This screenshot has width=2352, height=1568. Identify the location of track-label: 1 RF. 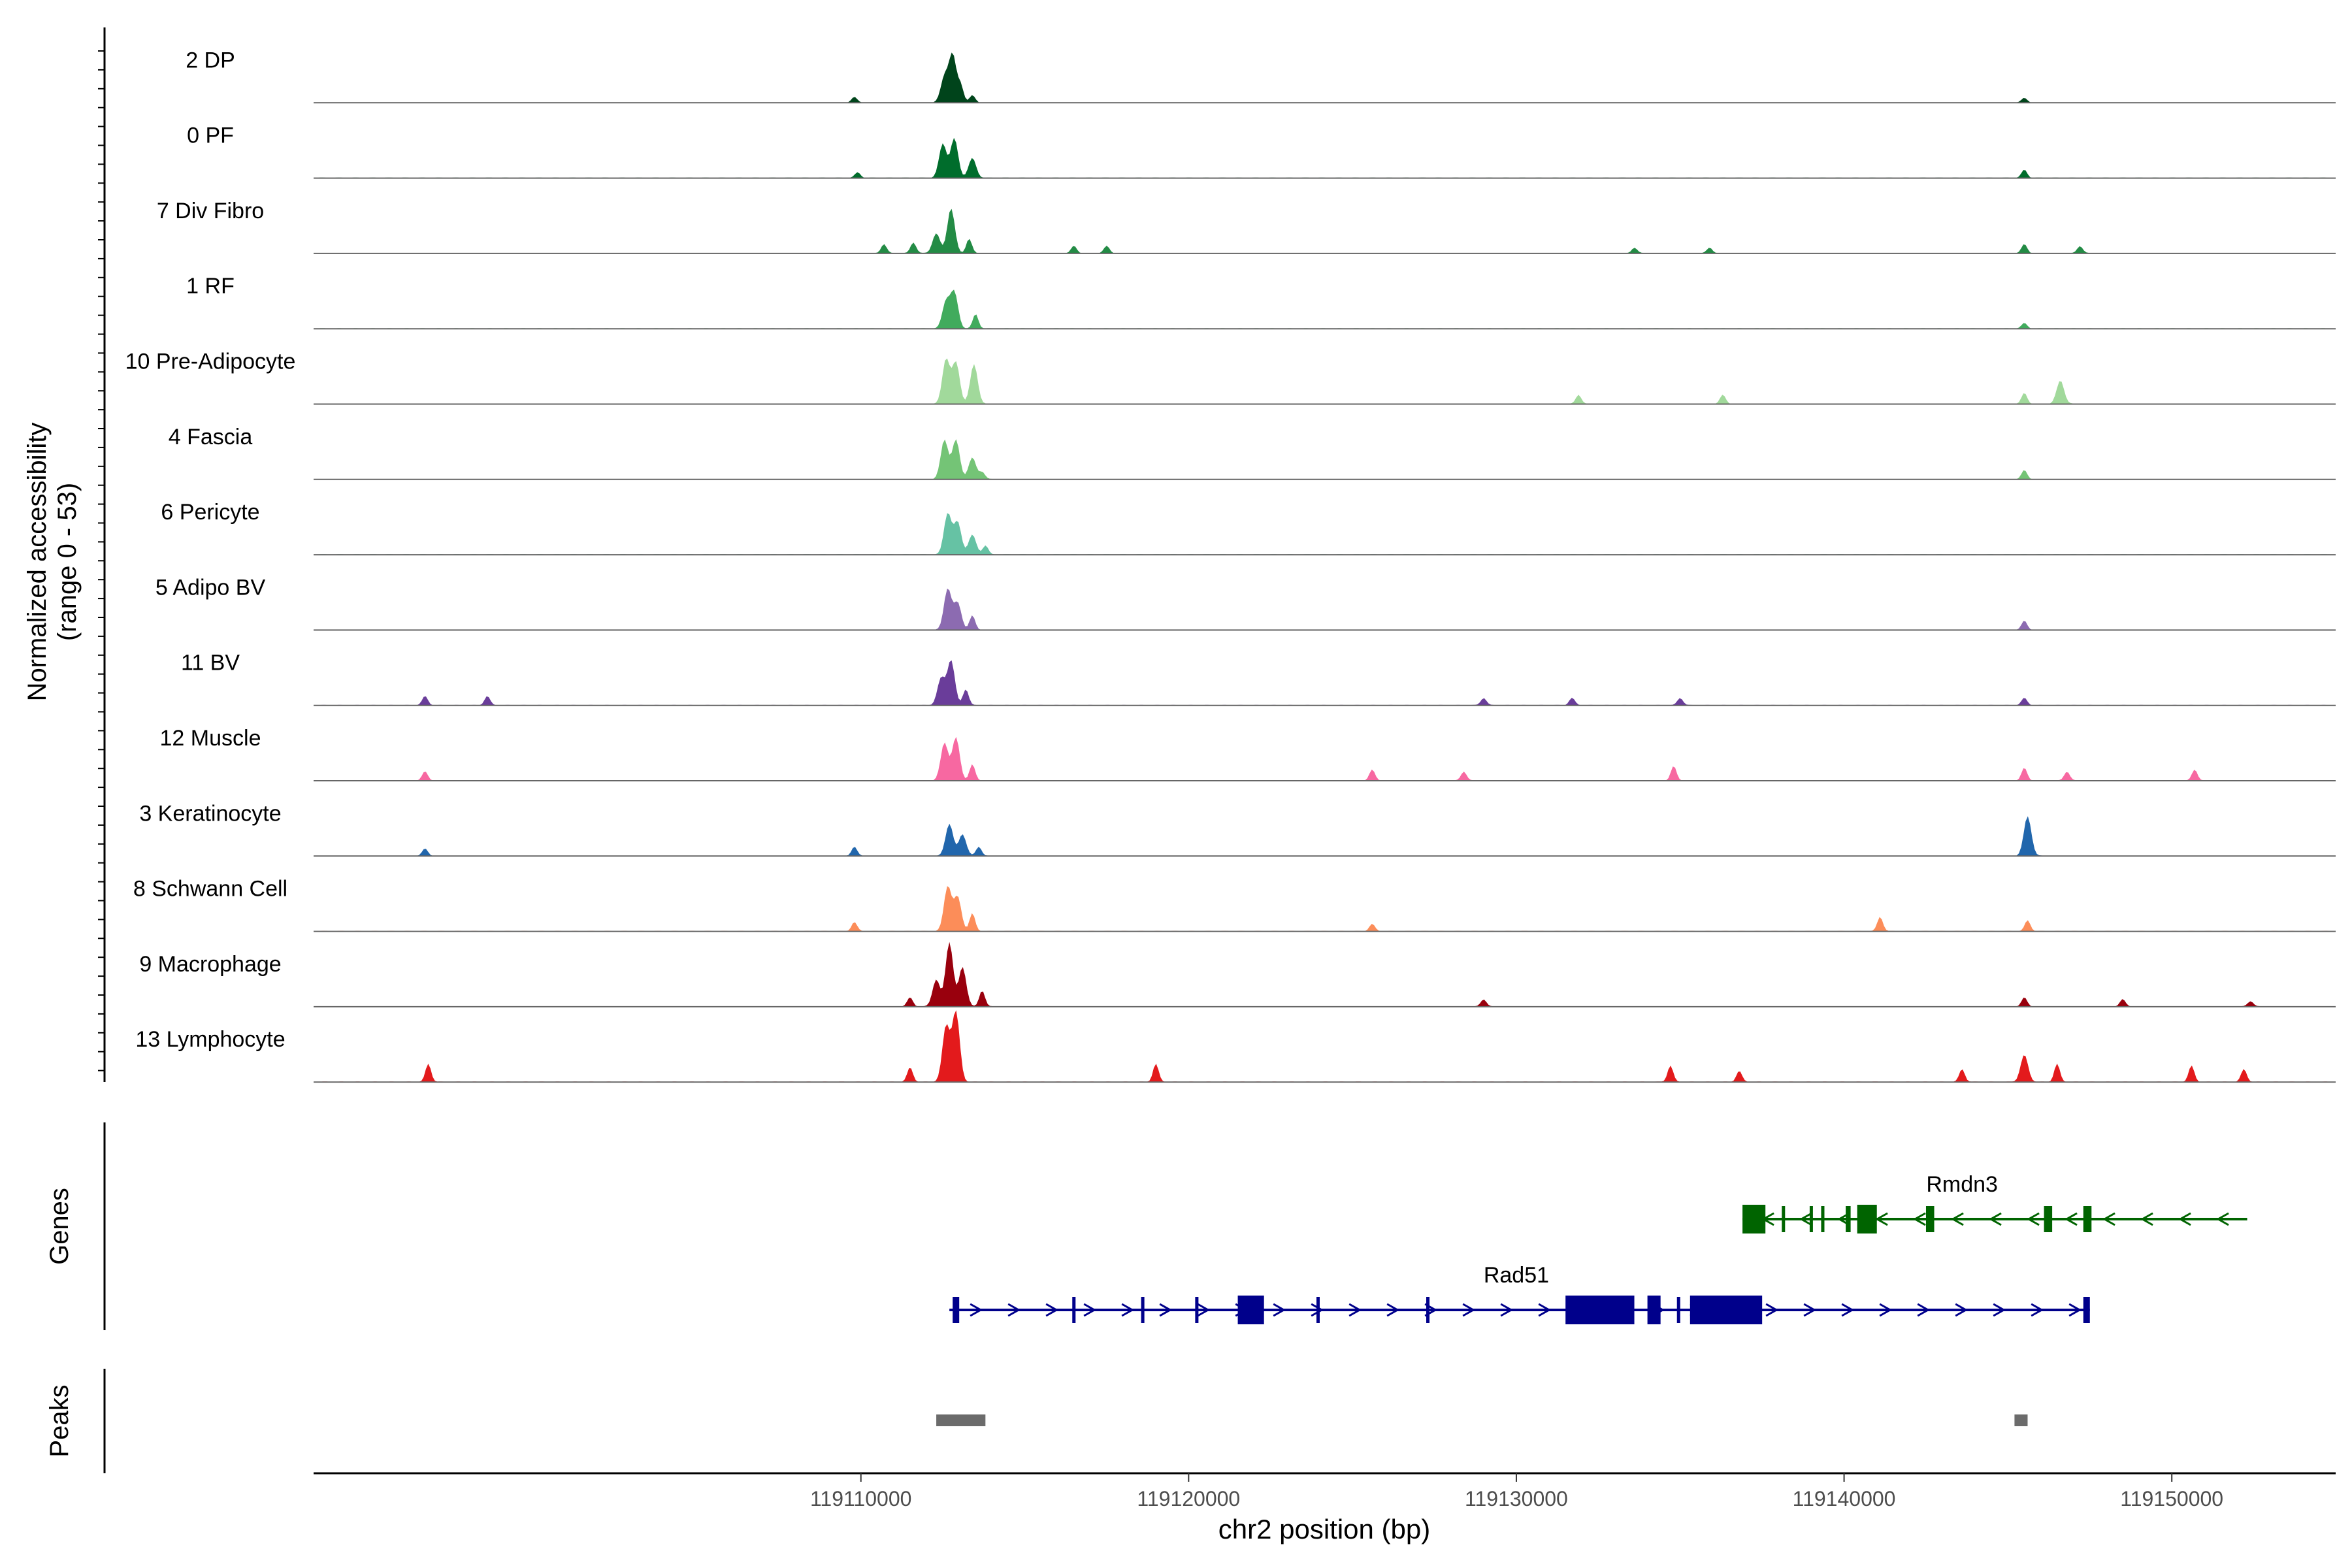
(210, 286).